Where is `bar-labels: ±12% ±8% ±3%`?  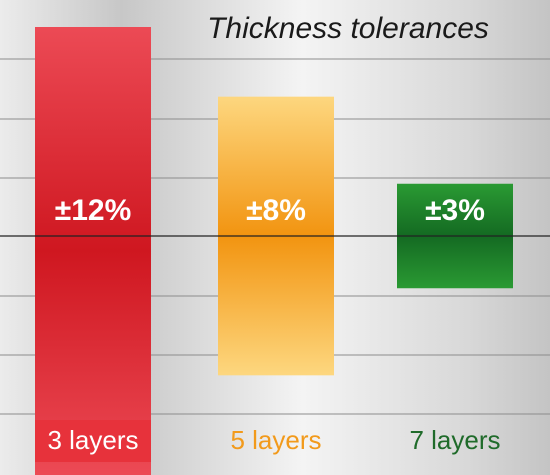 bar-labels: ±12% ±8% ±3% is located at coordinates (270, 210).